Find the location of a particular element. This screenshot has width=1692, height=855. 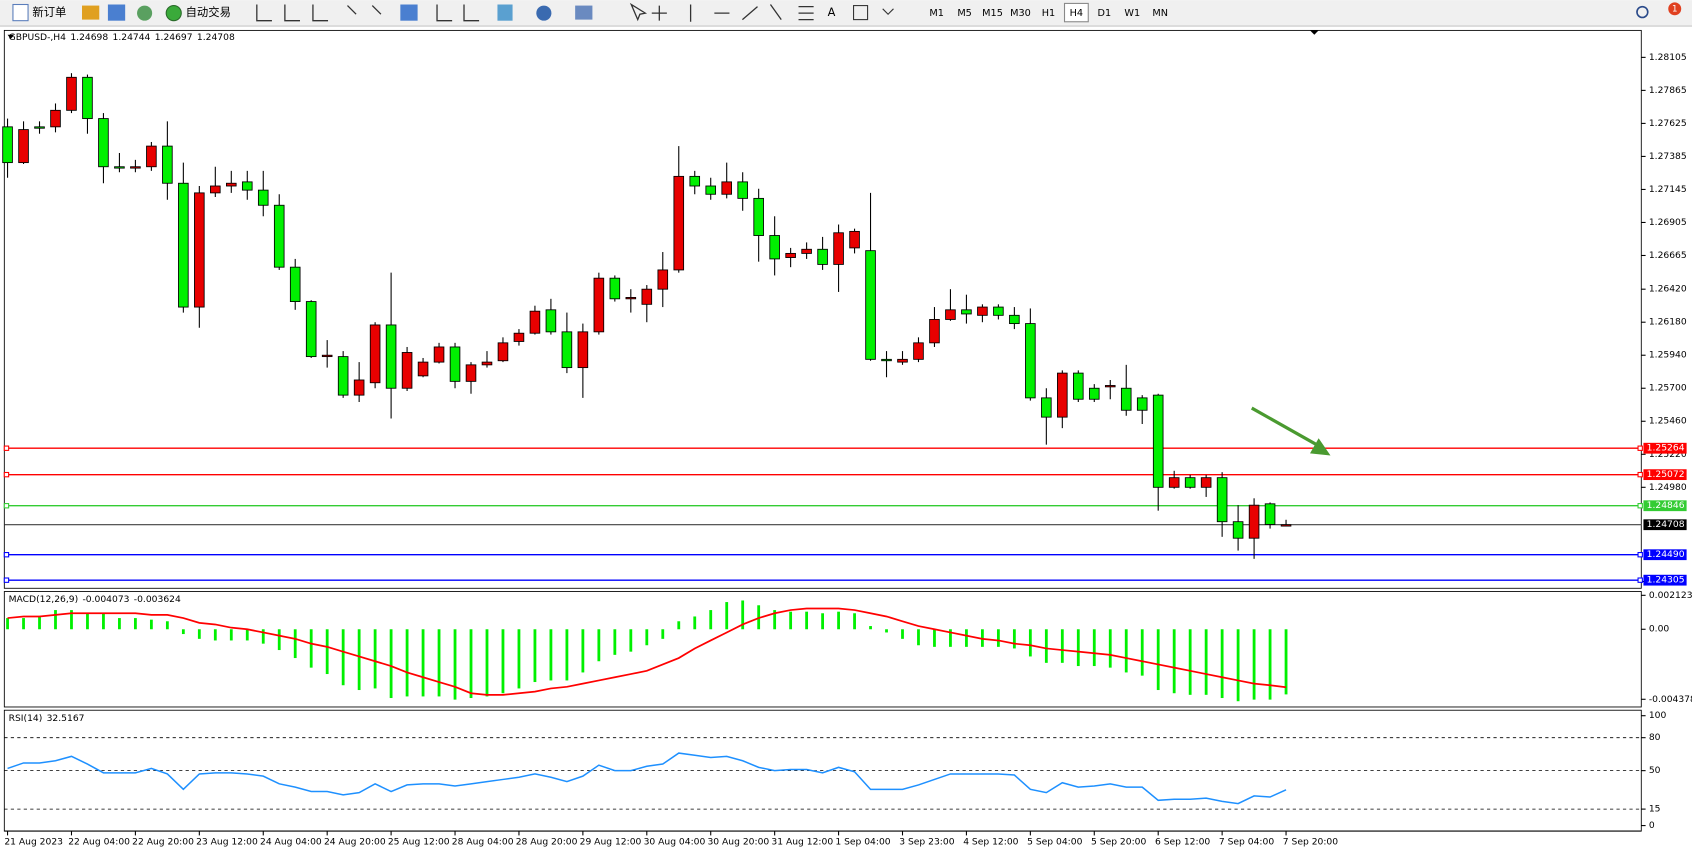

level-label: 1.25072 is located at coordinates (1666, 474).